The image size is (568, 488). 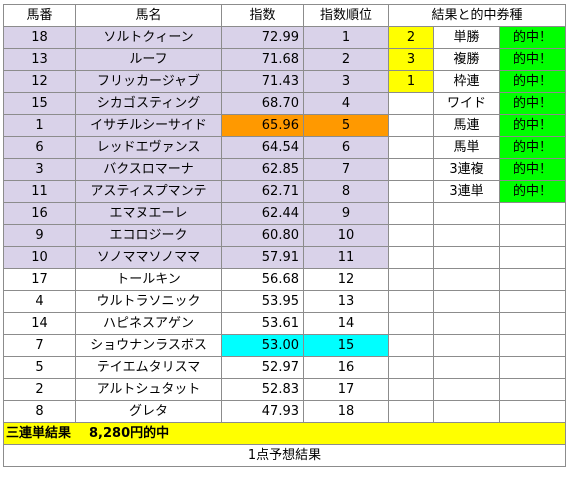 What do you see at coordinates (262, 191) in the screenshot?
I see `horse-score: 62.71` at bounding box center [262, 191].